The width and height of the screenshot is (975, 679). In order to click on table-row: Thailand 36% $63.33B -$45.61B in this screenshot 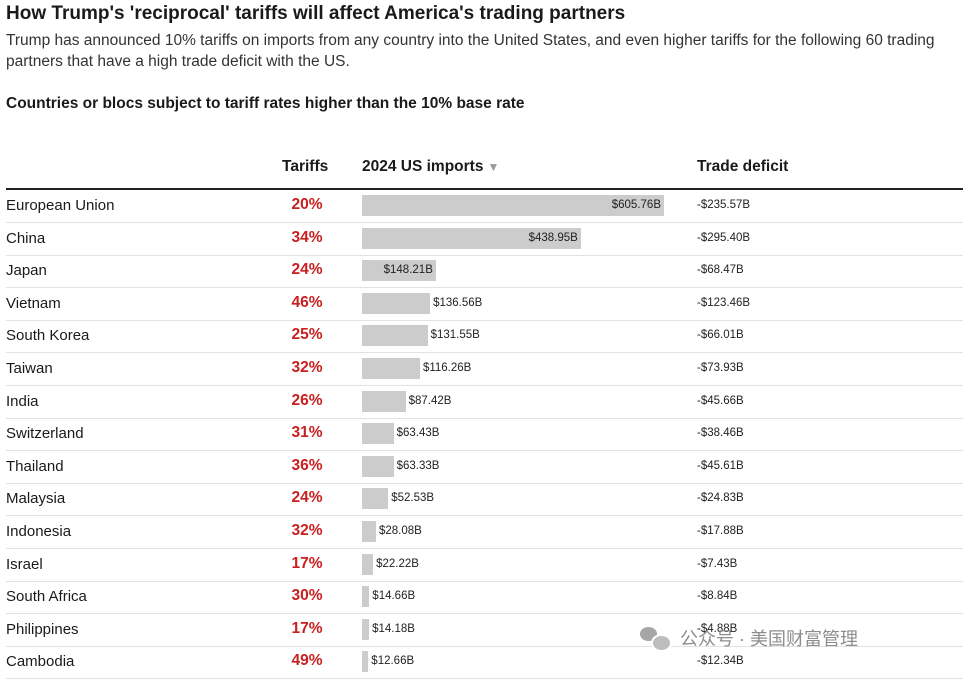, I will do `click(484, 467)`.